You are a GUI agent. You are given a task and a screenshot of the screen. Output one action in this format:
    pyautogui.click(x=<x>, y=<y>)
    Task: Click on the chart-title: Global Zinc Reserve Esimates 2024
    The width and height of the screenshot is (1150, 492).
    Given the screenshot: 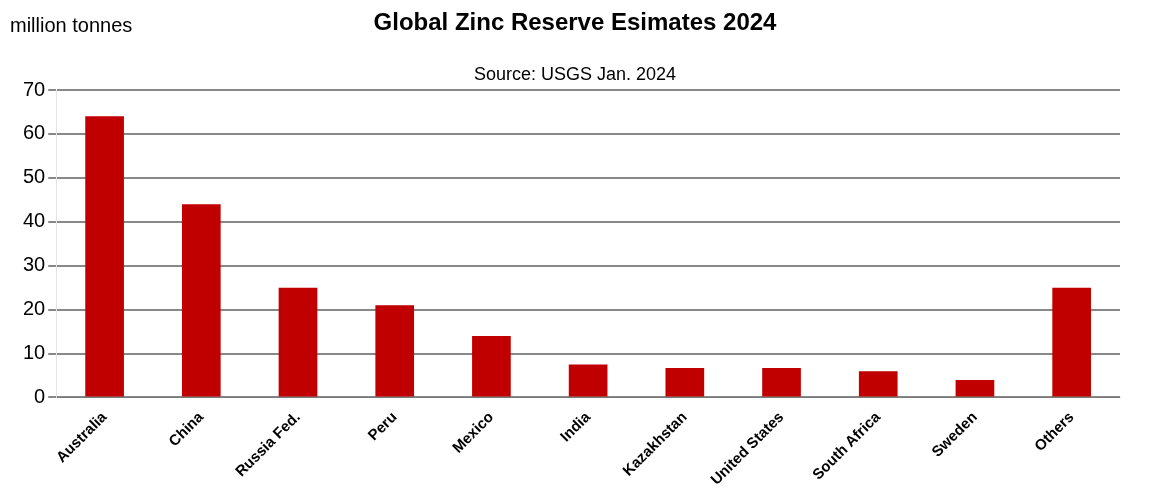 What is the action you would take?
    pyautogui.click(x=575, y=21)
    